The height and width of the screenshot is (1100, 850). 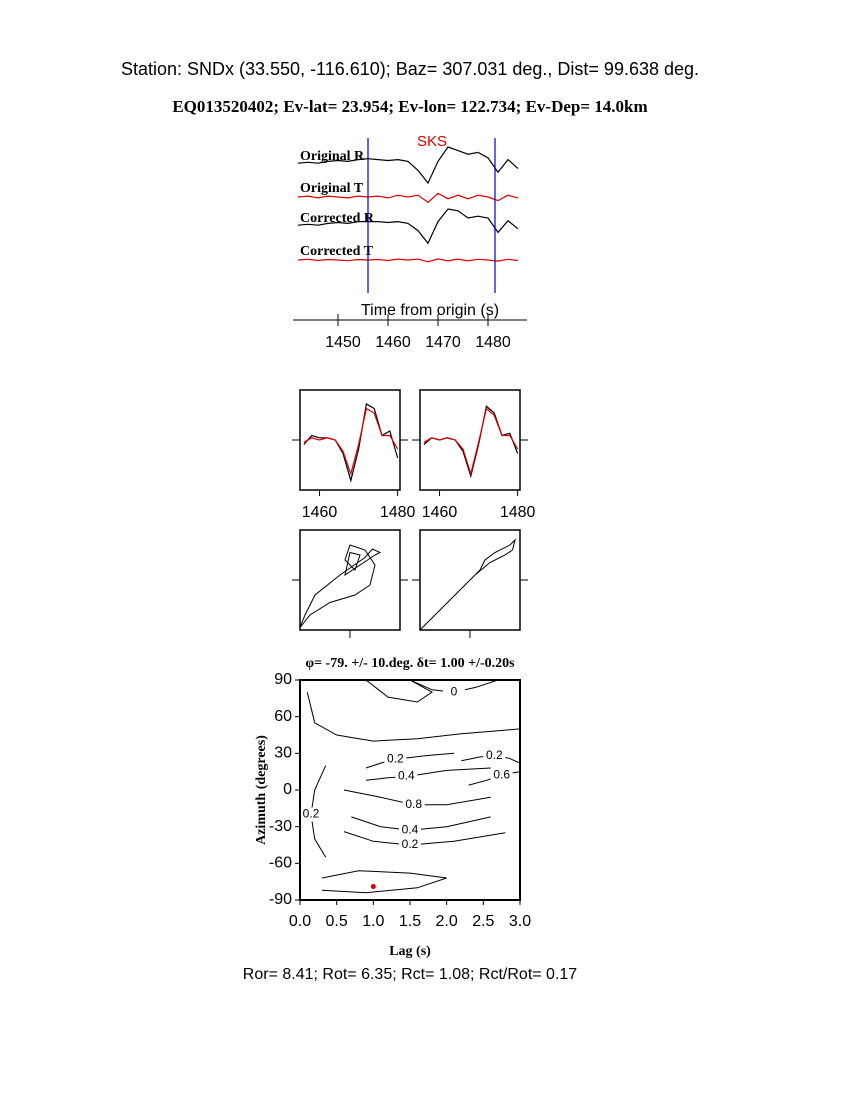 What do you see at coordinates (283, 679) in the screenshot?
I see `y-tick-label: 90` at bounding box center [283, 679].